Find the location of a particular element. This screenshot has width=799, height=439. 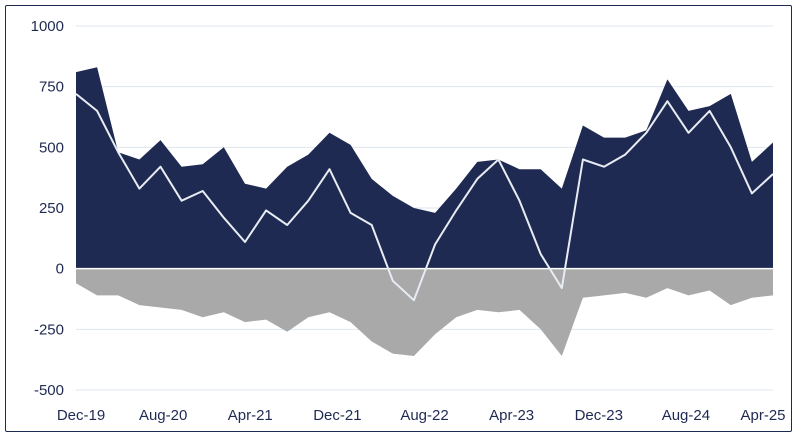

x-tick-label: Dec-21 is located at coordinates (337, 415).